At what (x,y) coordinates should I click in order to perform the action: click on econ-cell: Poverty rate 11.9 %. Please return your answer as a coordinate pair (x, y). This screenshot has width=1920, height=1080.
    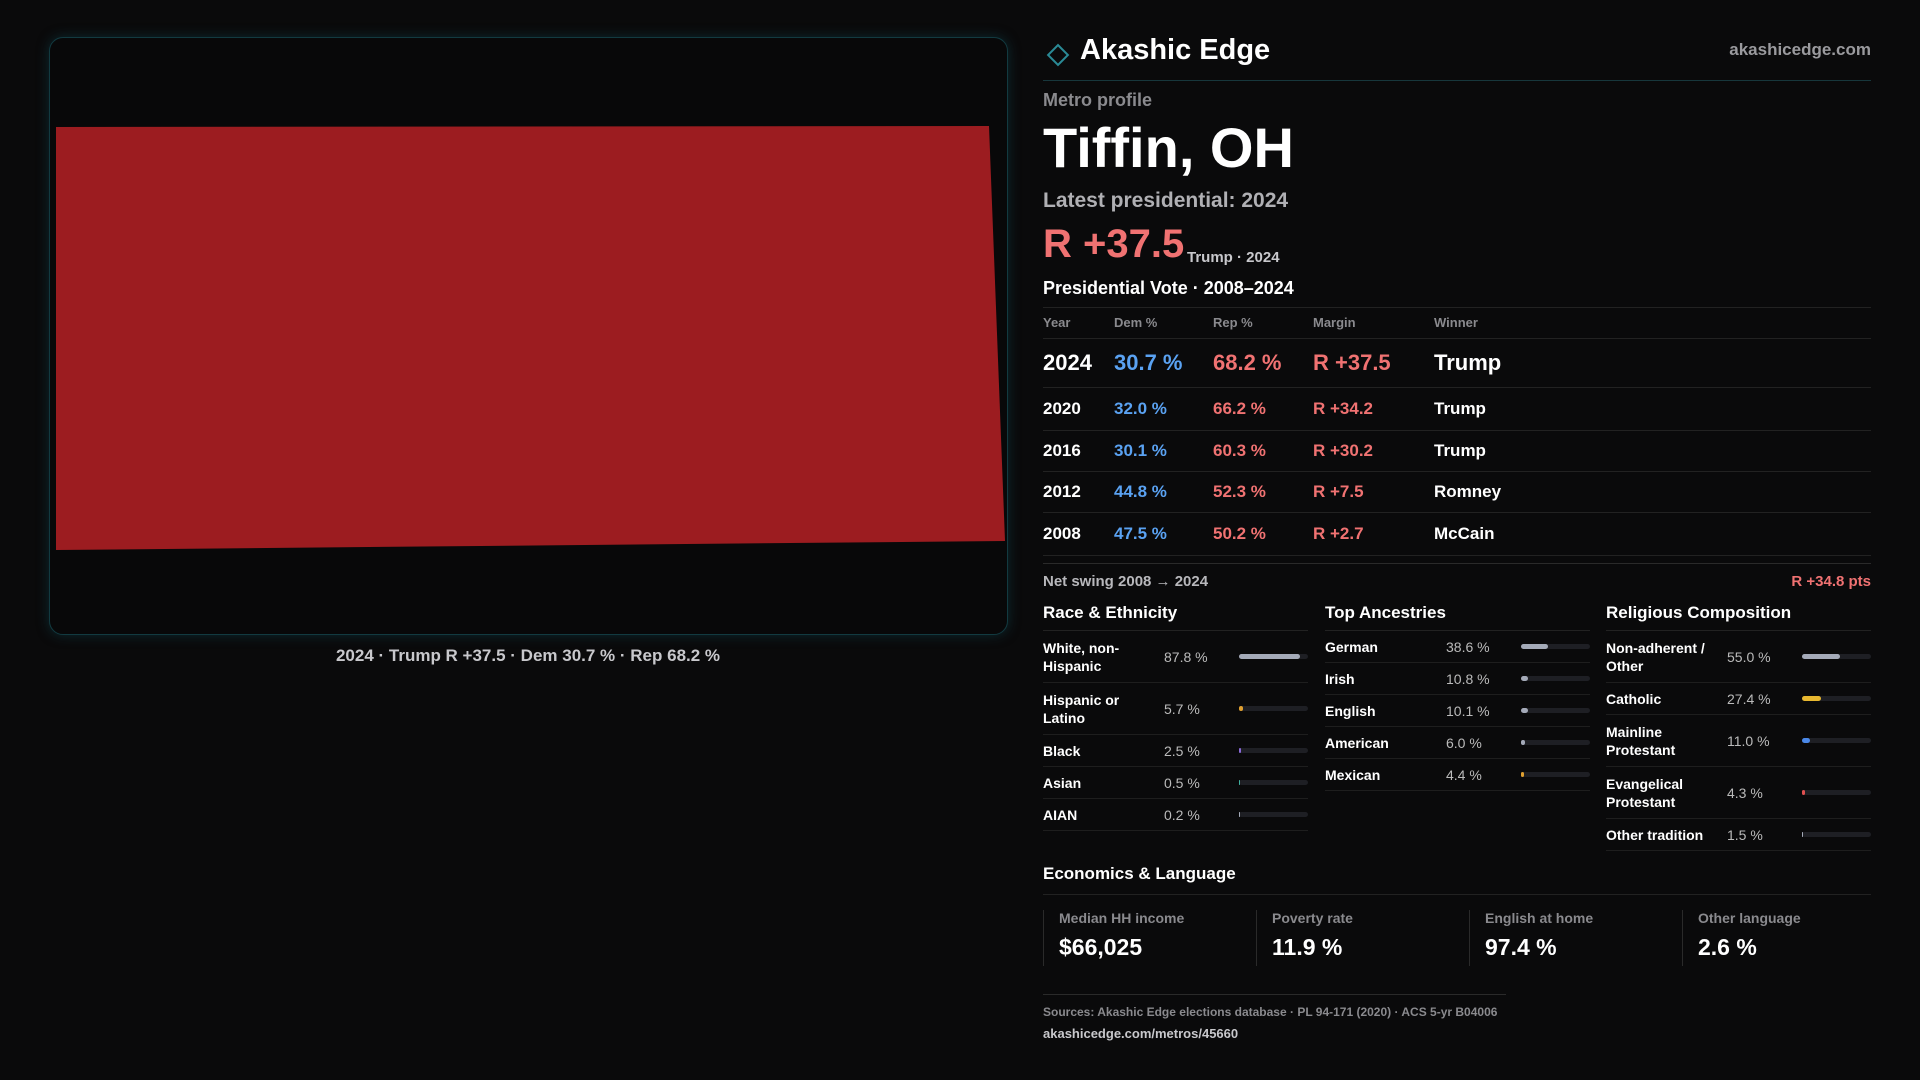
    Looking at the image, I should click on (1304, 938).